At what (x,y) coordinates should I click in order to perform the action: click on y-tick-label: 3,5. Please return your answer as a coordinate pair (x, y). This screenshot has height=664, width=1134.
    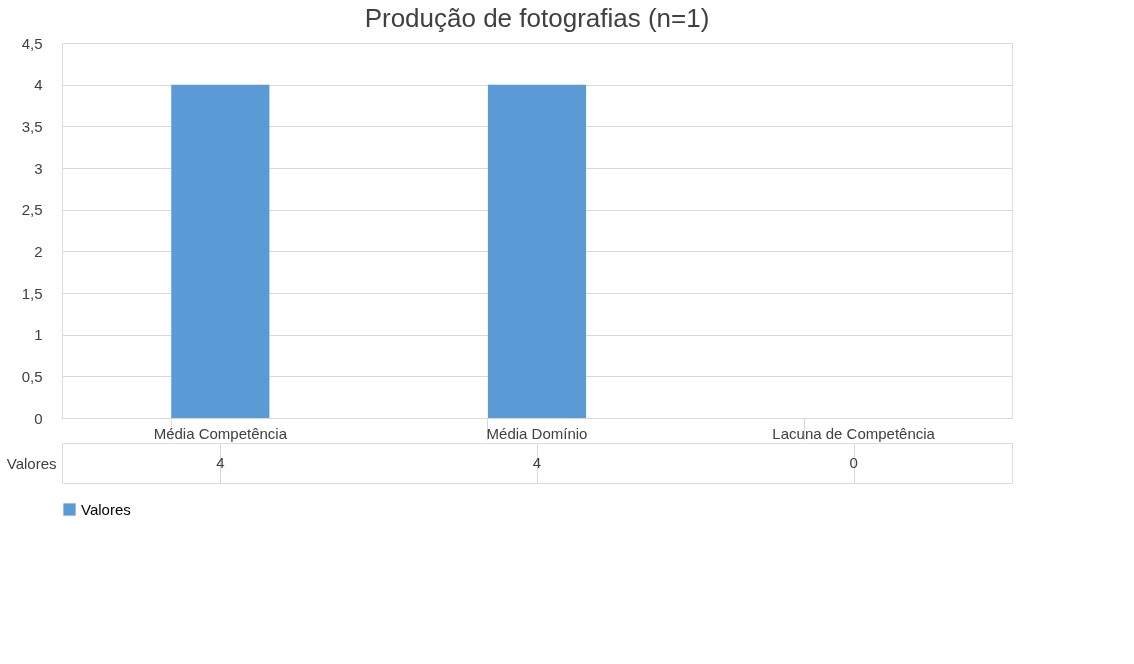
    Looking at the image, I should click on (32, 126).